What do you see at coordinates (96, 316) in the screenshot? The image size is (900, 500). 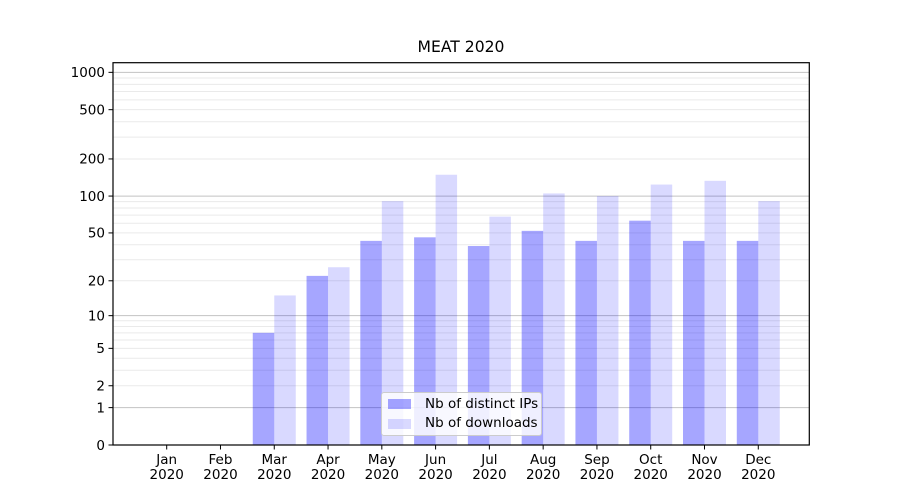 I see `y-tick-label: 10` at bounding box center [96, 316].